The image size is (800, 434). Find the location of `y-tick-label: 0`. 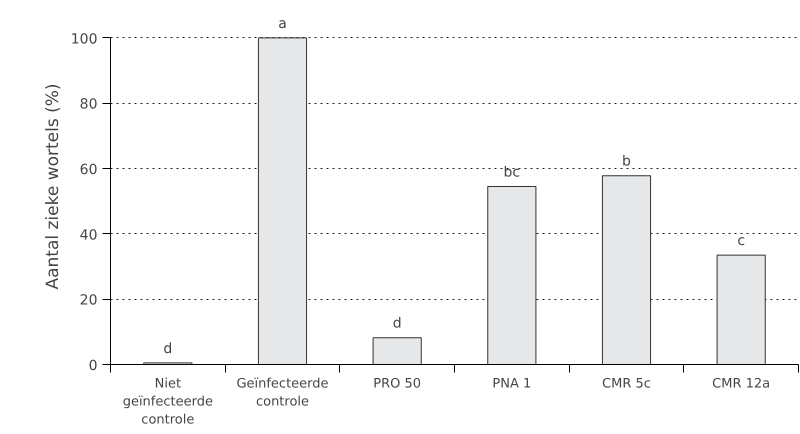

y-tick-label: 0 is located at coordinates (93, 366).